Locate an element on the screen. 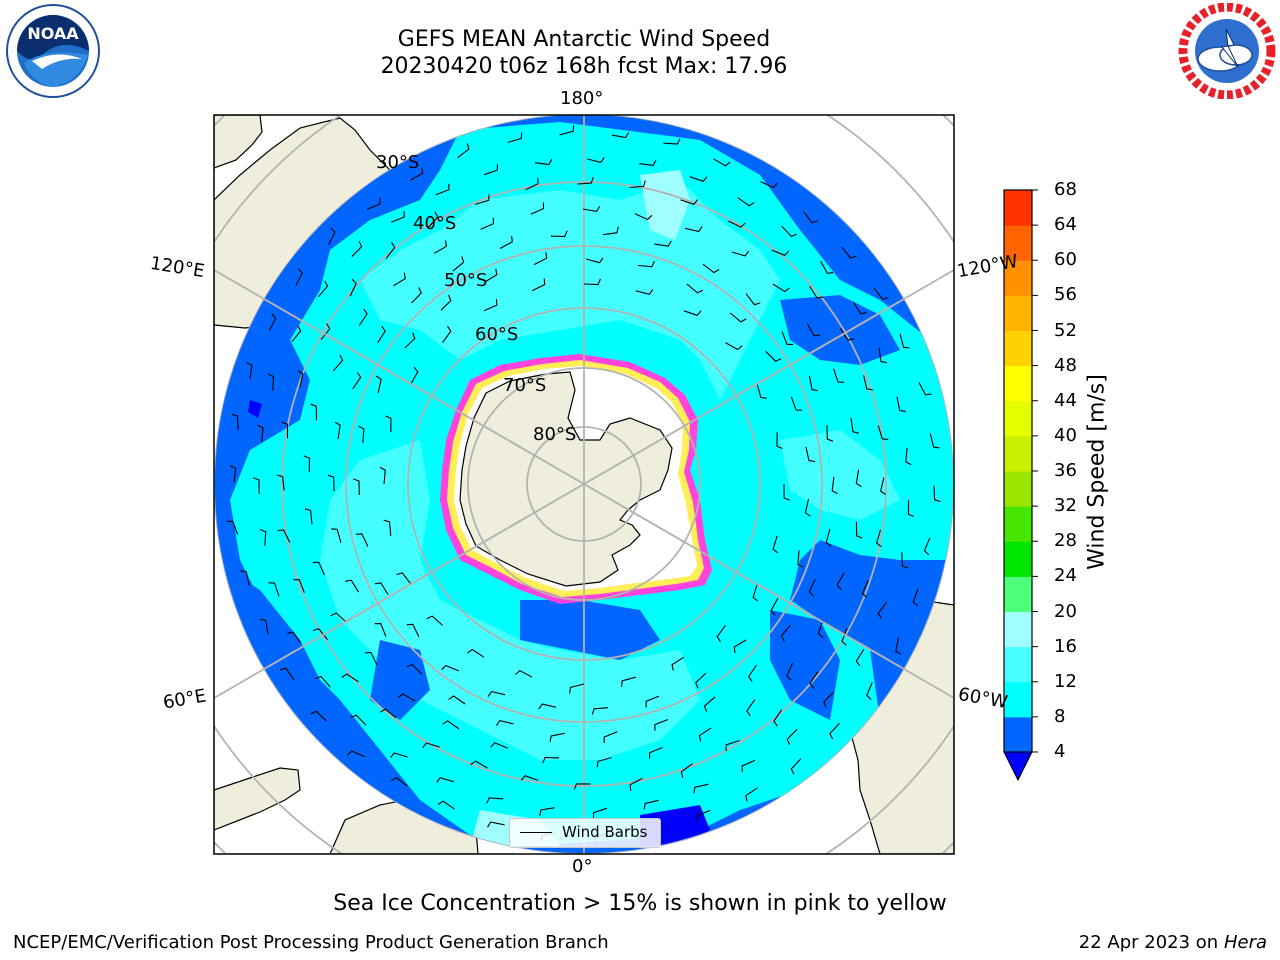 The width and height of the screenshot is (1280, 960). colorbar-under-arrow is located at coordinates (1018, 766).